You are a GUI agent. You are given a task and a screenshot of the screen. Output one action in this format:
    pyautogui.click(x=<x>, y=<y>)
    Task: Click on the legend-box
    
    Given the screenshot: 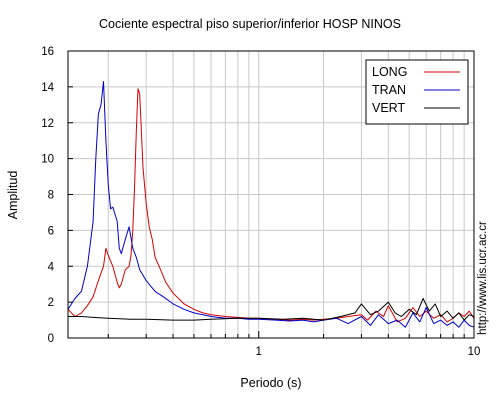 What is the action you would take?
    pyautogui.click(x=417, y=92)
    